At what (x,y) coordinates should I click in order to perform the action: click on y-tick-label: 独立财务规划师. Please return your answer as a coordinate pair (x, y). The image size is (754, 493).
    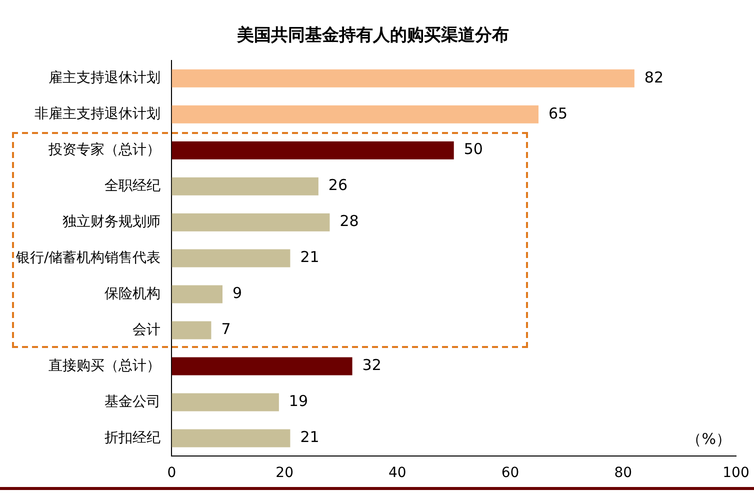
    Looking at the image, I should click on (111, 222).